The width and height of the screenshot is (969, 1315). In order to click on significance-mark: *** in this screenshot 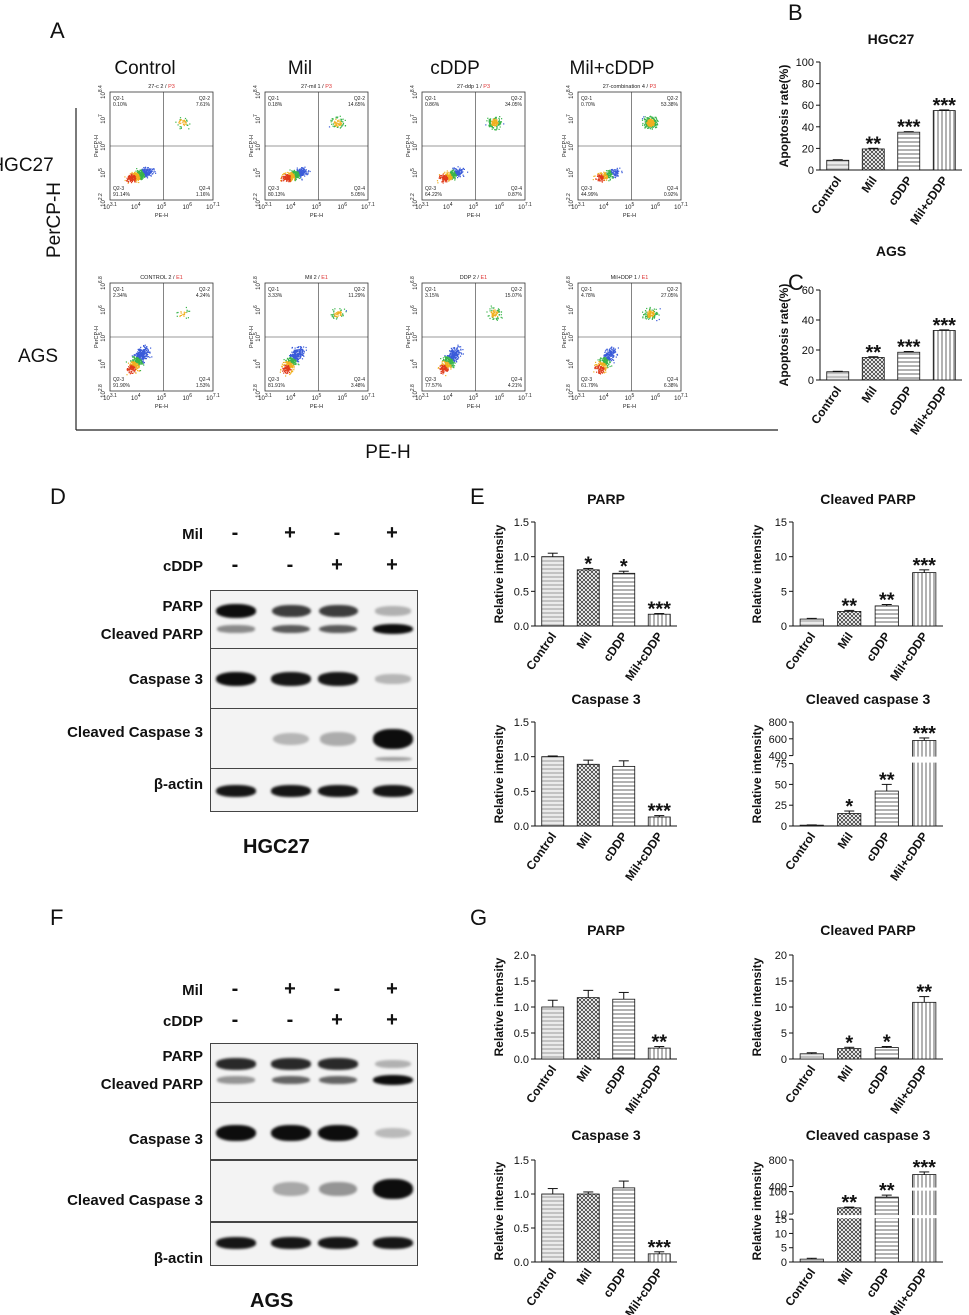, I will do `click(925, 566)`.